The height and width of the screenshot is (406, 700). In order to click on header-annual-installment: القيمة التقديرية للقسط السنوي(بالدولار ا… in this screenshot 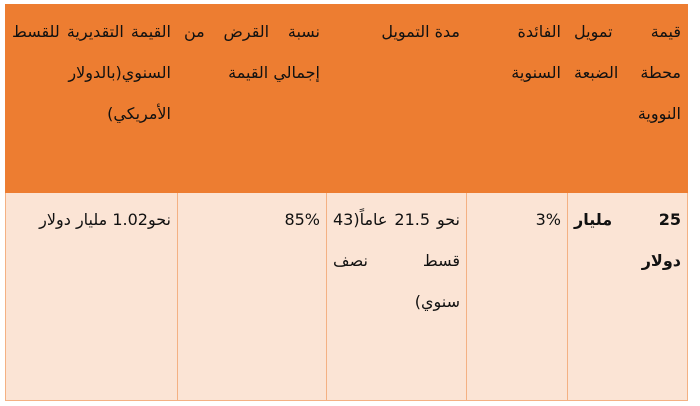, I will do `click(91, 98)`.